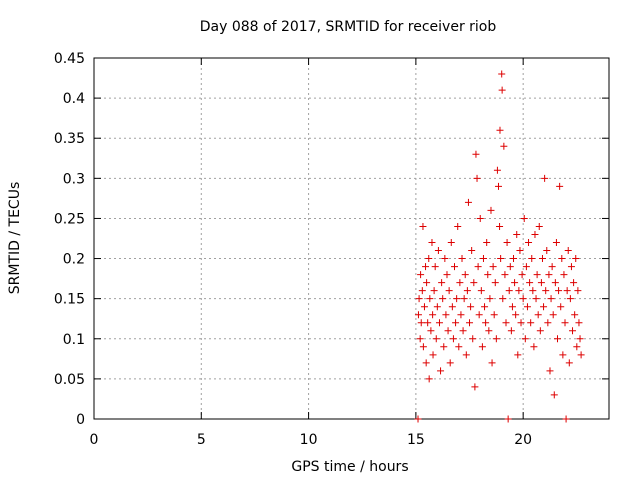  I want to click on y-axis-label: SRMTID / TECUs, so click(15, 238).